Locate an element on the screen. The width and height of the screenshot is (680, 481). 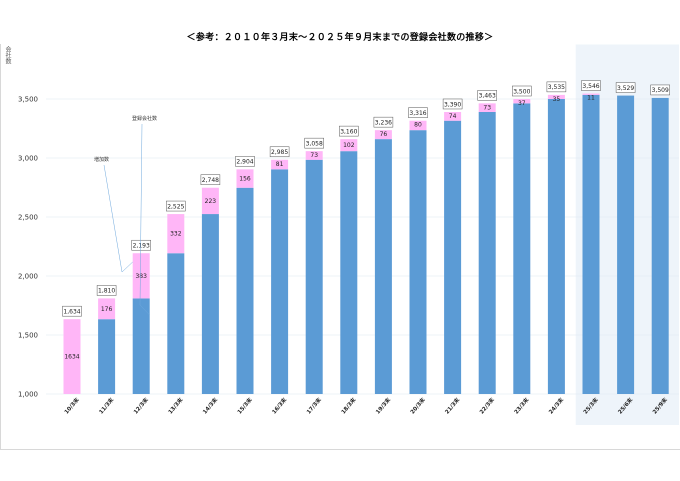
y-tick-label: 3,000 is located at coordinates (28, 159).